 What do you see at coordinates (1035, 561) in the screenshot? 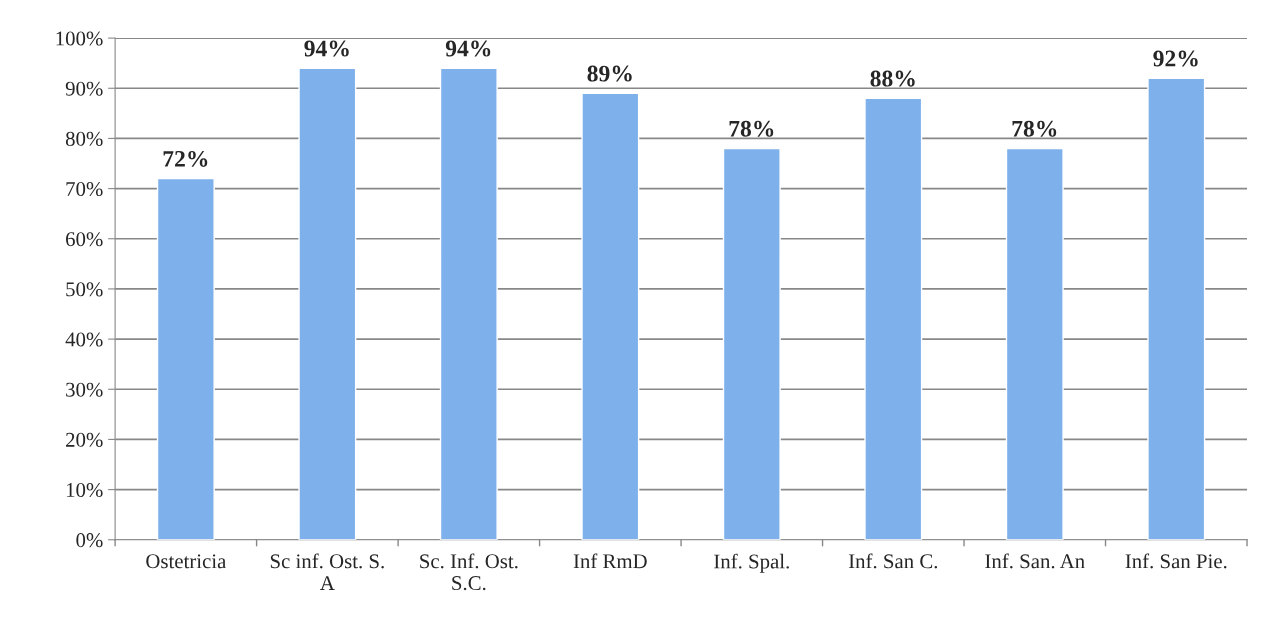
I see `x-tick-label: Inf. San. An` at bounding box center [1035, 561].